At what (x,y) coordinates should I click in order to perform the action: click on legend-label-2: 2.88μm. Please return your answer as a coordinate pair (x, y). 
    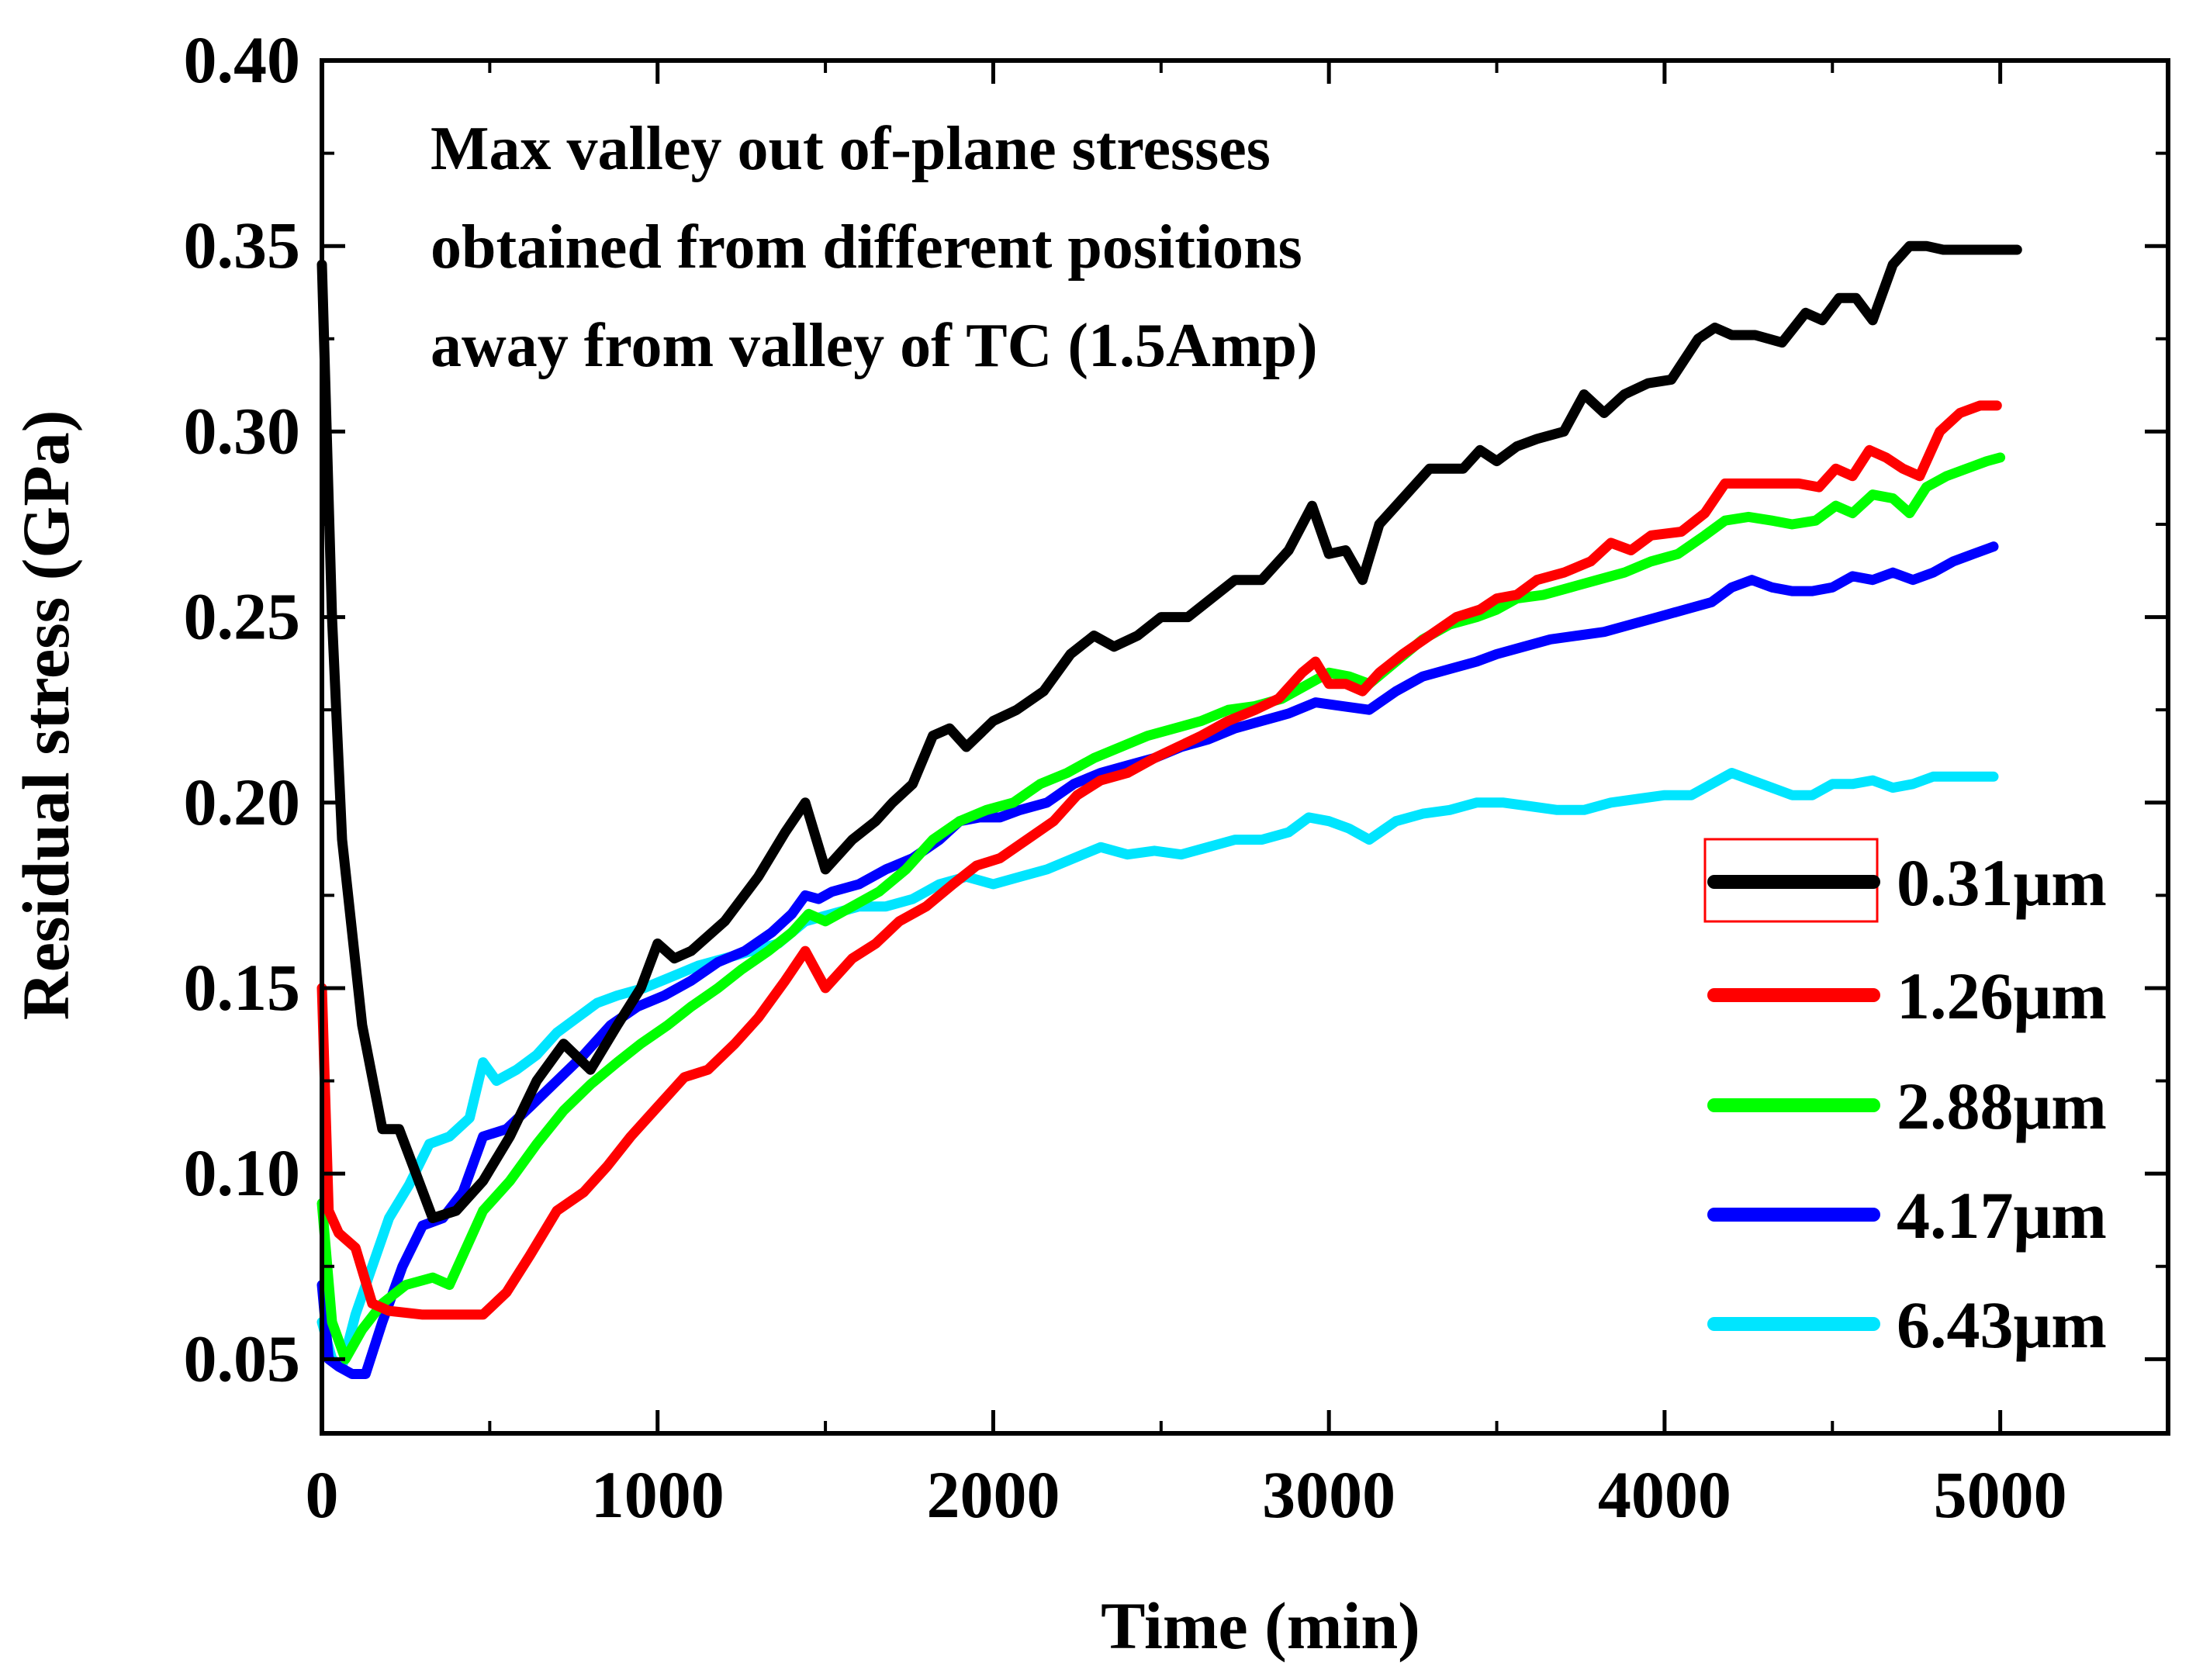
    Looking at the image, I should click on (2002, 1106).